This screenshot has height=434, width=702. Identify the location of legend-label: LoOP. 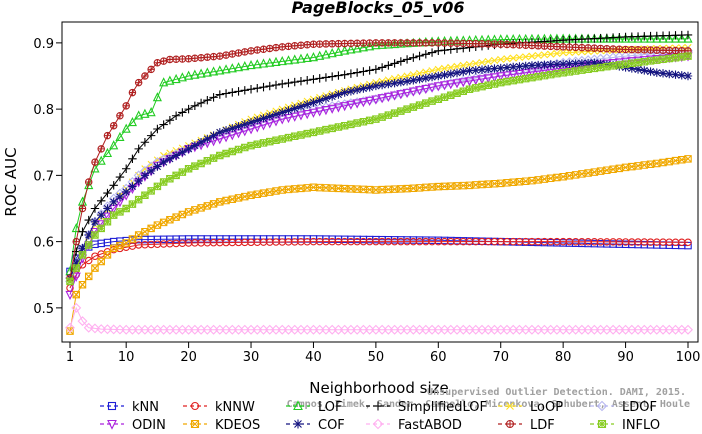
(546, 407).